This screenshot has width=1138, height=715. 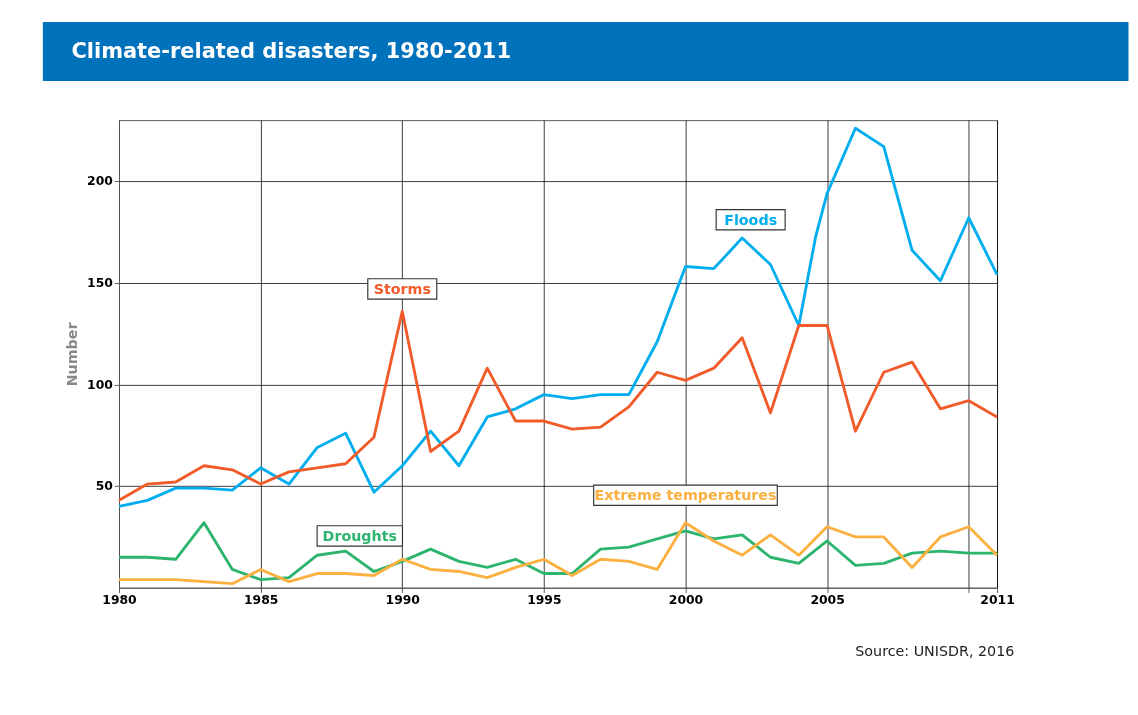 What do you see at coordinates (751, 219) in the screenshot?
I see `series-label: Floods` at bounding box center [751, 219].